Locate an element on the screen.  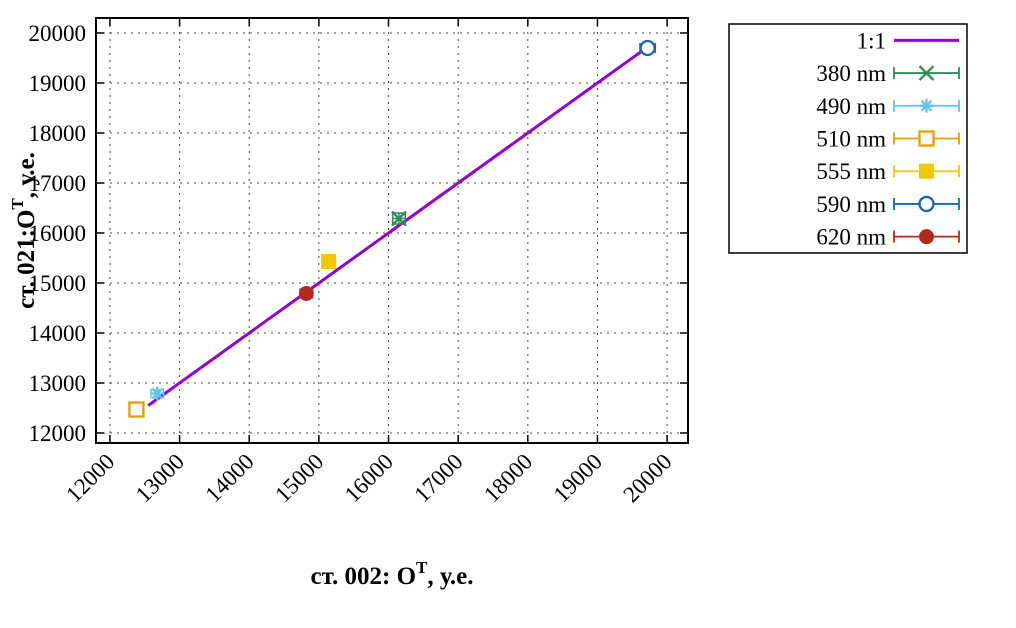
svg-text: ст. 002: OT, у.е. is located at coordinates (392, 574).